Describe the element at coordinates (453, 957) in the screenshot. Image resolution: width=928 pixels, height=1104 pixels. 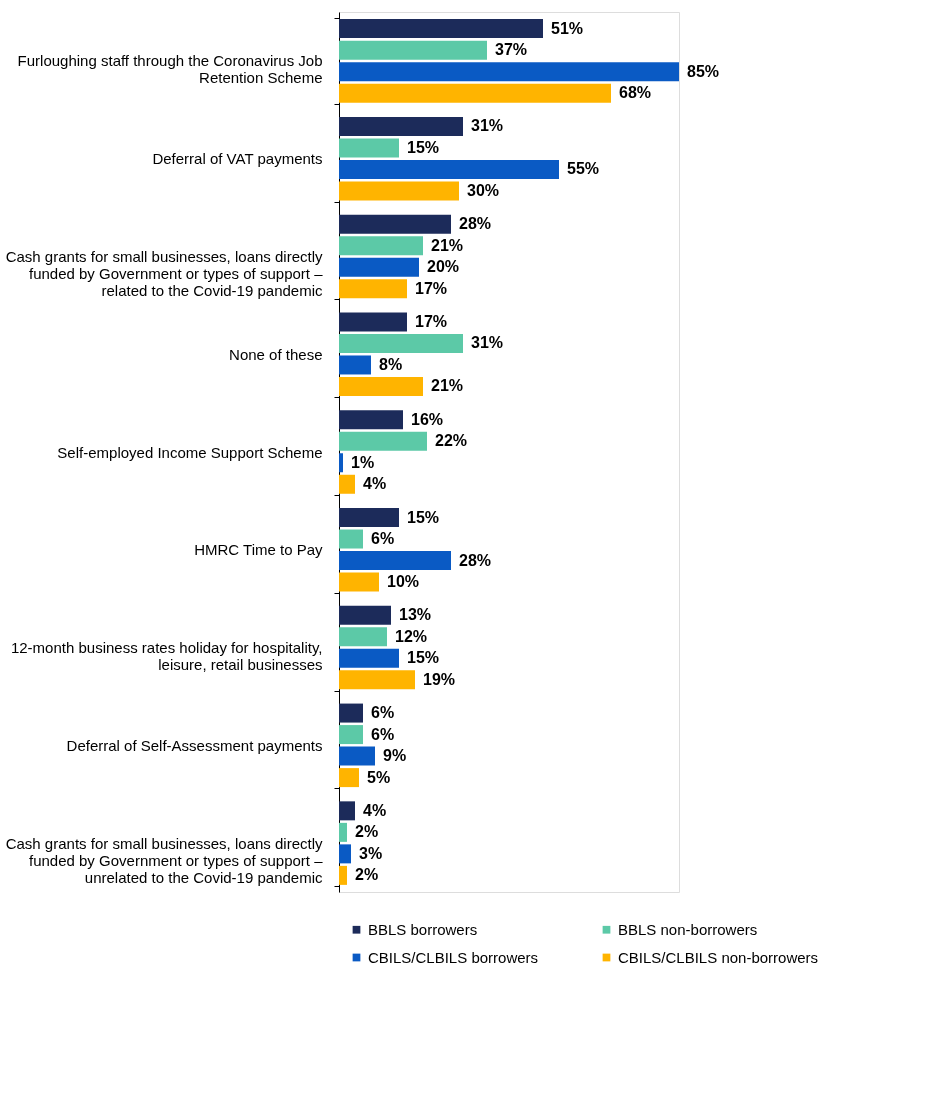
I see `legend-label: CBILS/CLBILS borrowers` at that location.